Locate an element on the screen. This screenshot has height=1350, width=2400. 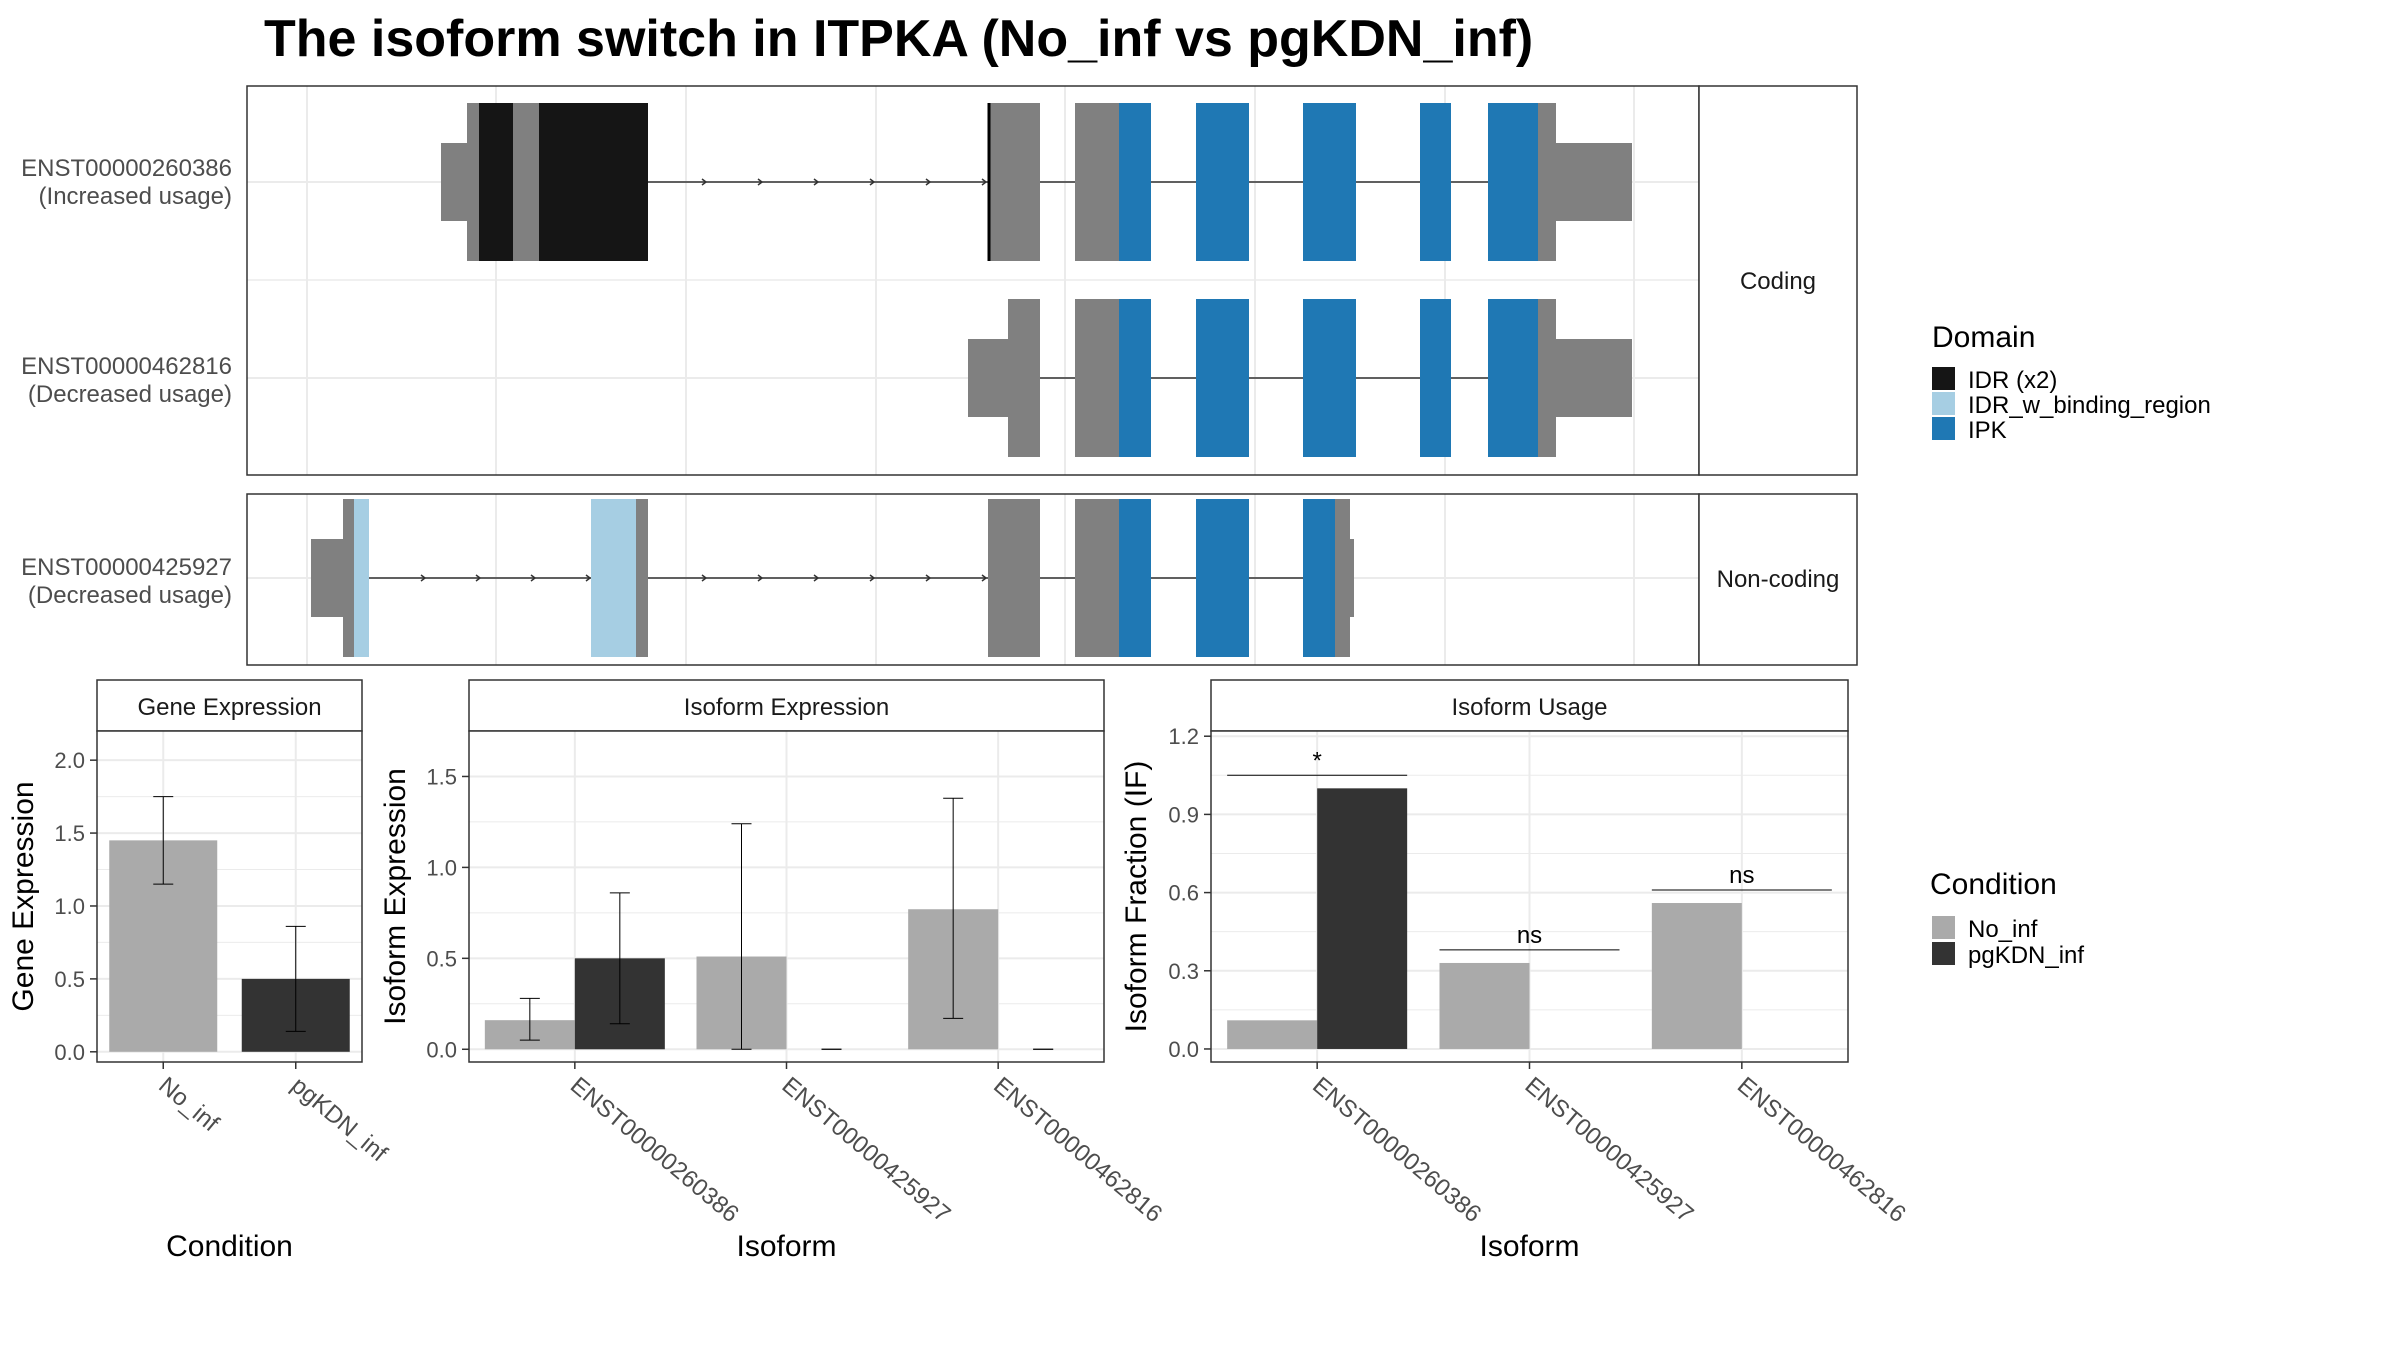
legend-swatch-pgkdn-inf is located at coordinates (1943, 953).